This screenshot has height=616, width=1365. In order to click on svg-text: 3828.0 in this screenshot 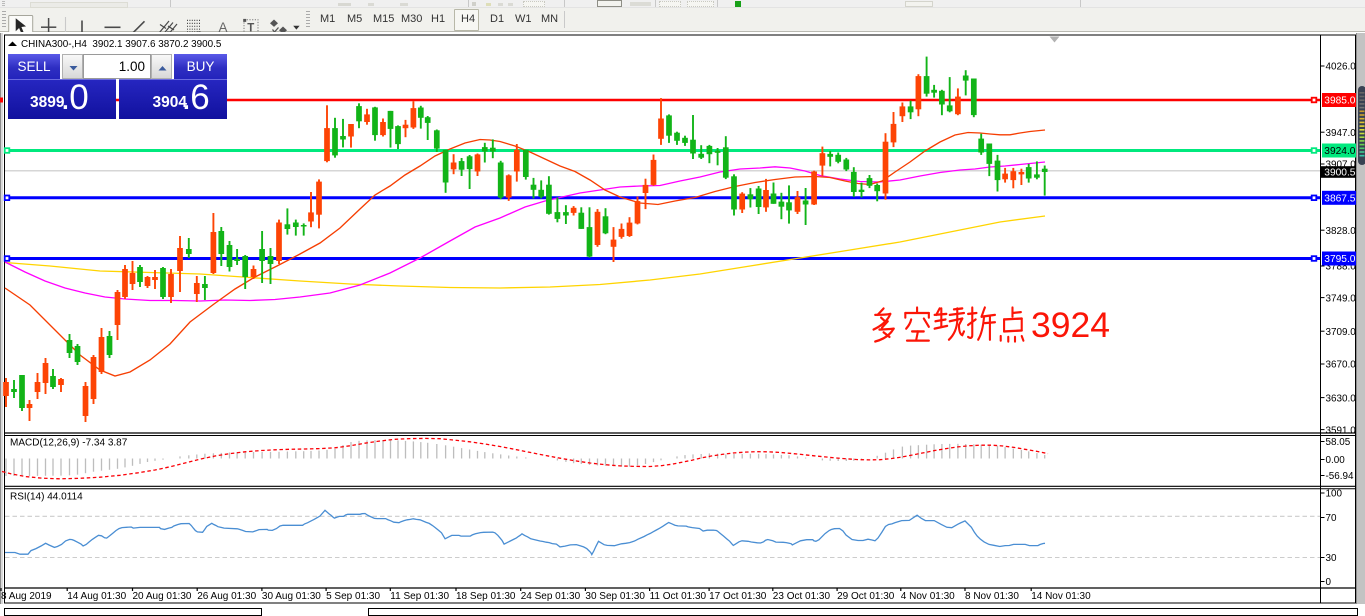, I will do `click(1341, 231)`.